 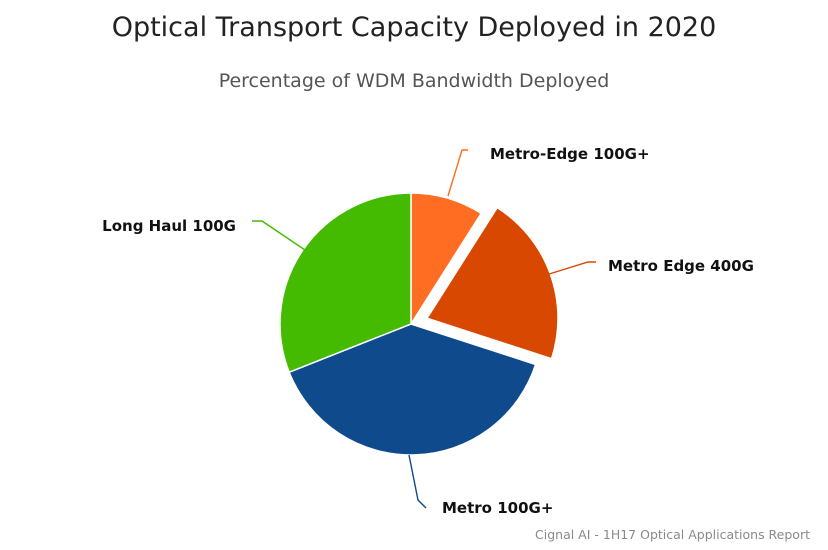 What do you see at coordinates (497, 508) in the screenshot?
I see `slice-label: Metro 100G+` at bounding box center [497, 508].